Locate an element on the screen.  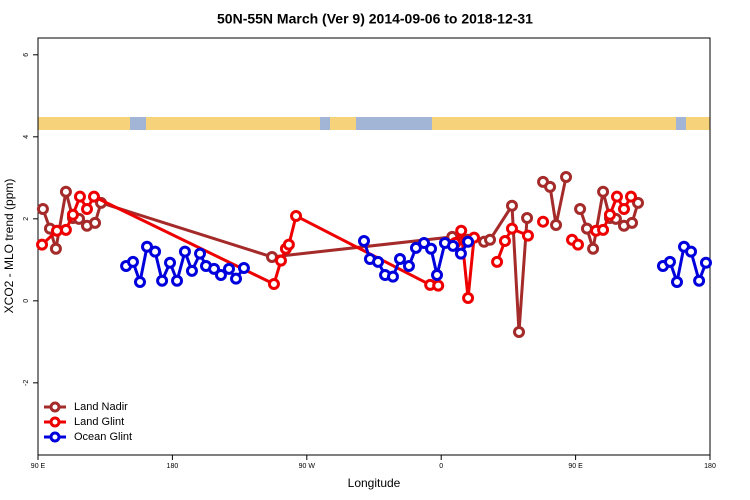
x-tick-label: 90 W is located at coordinates (307, 466).